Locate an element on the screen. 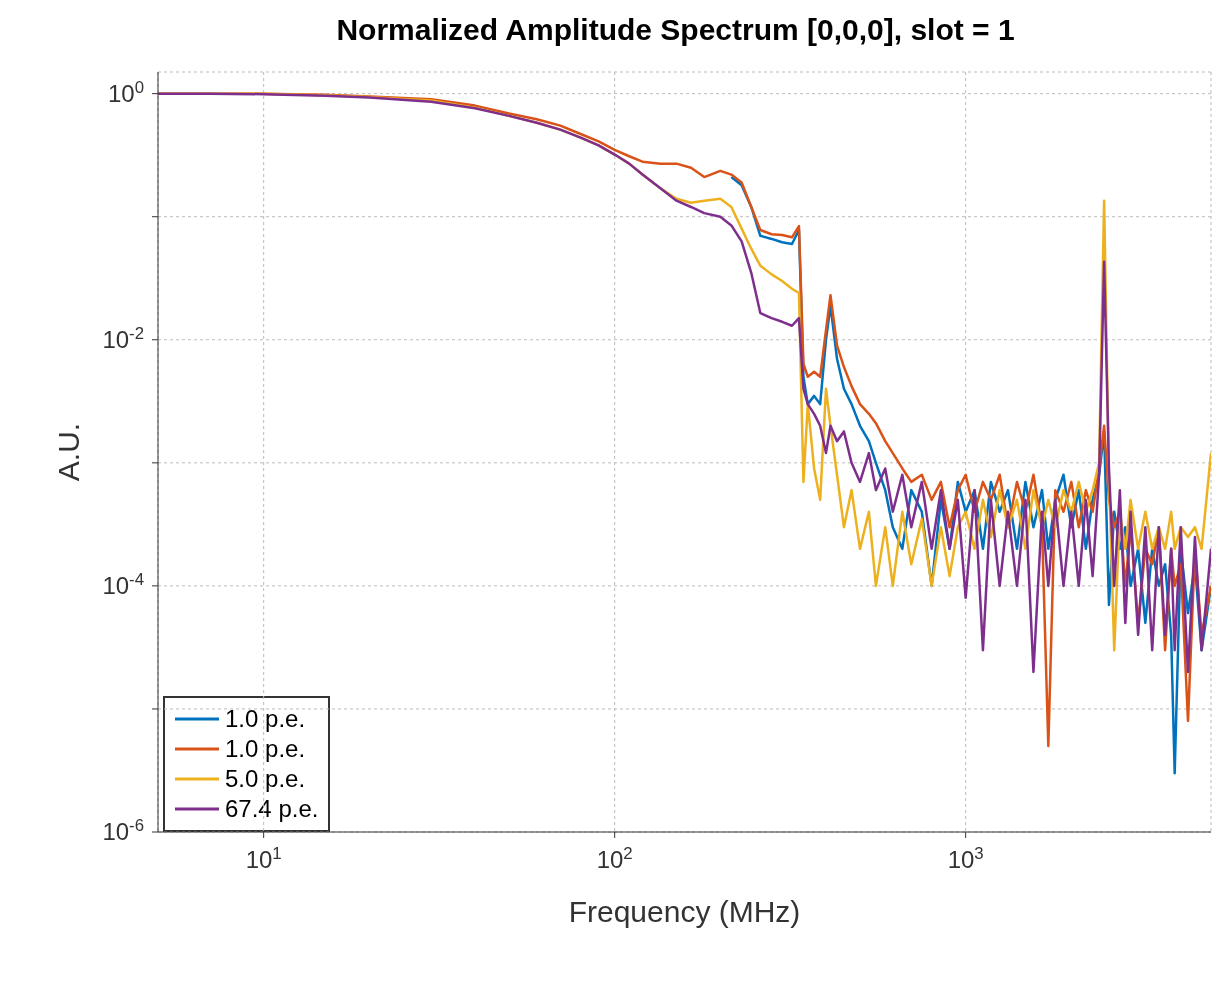 The width and height of the screenshot is (1231, 1001). legend-label: 67.4 p.e. is located at coordinates (272, 809).